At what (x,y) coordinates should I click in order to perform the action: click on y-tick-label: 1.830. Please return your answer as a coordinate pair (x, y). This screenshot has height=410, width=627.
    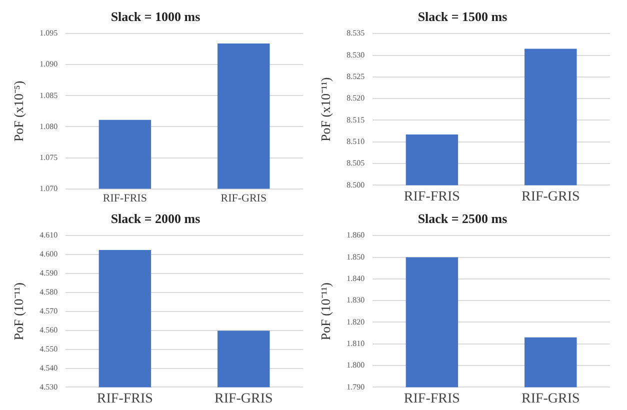
    Looking at the image, I should click on (355, 300).